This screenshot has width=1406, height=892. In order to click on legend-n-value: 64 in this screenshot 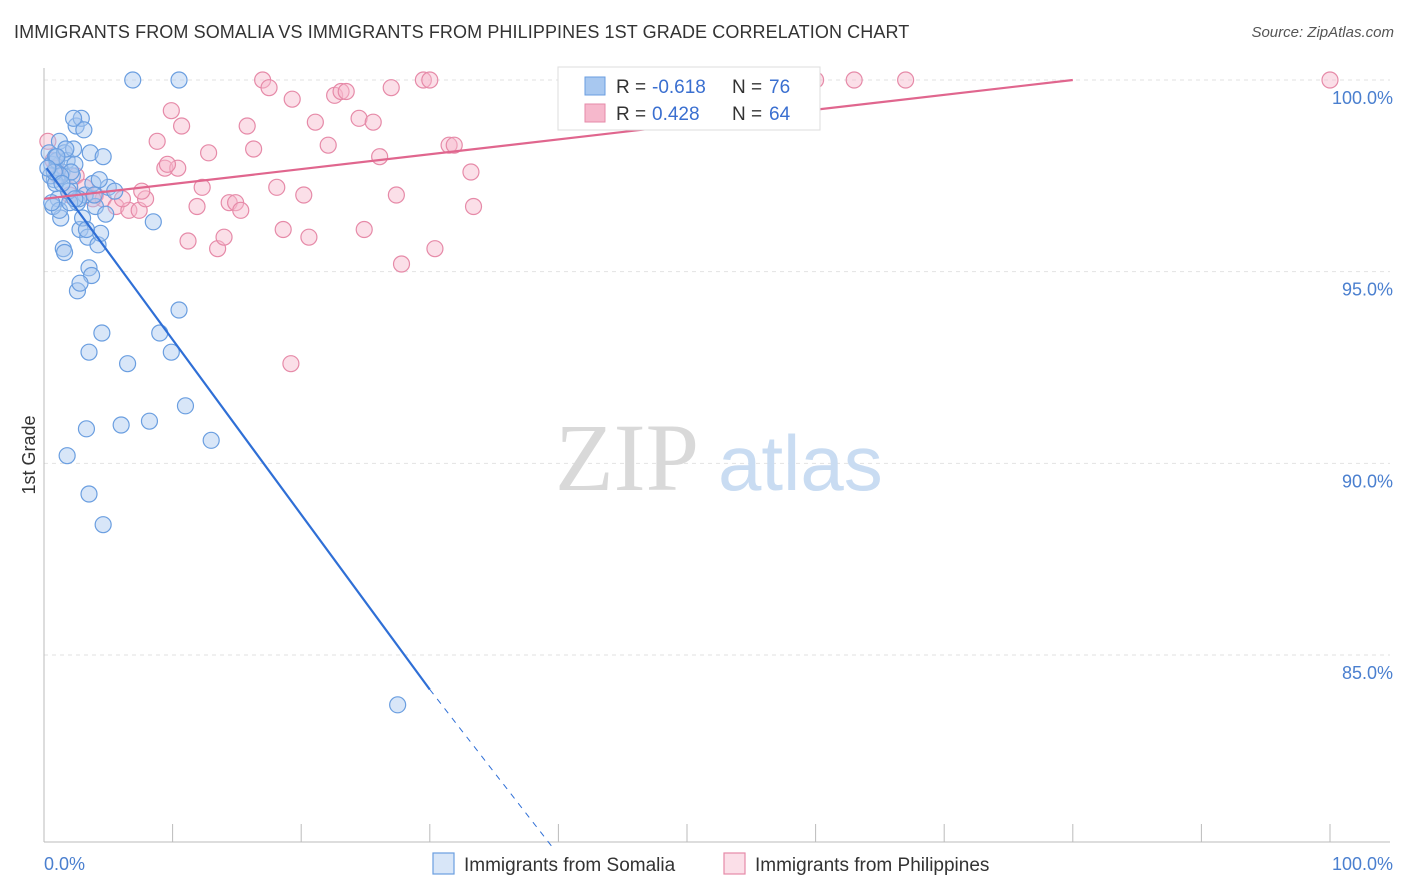, I will do `click(780, 114)`.